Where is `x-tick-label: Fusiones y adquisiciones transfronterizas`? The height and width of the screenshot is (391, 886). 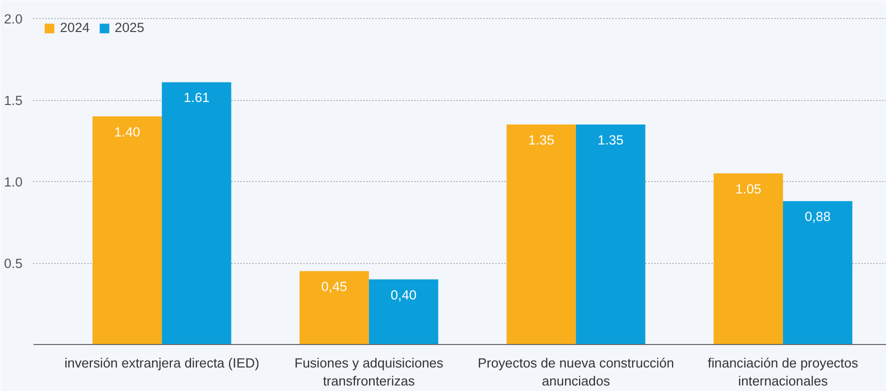
x-tick-label: Fusiones y adquisiciones transfronterizas is located at coordinates (369, 372).